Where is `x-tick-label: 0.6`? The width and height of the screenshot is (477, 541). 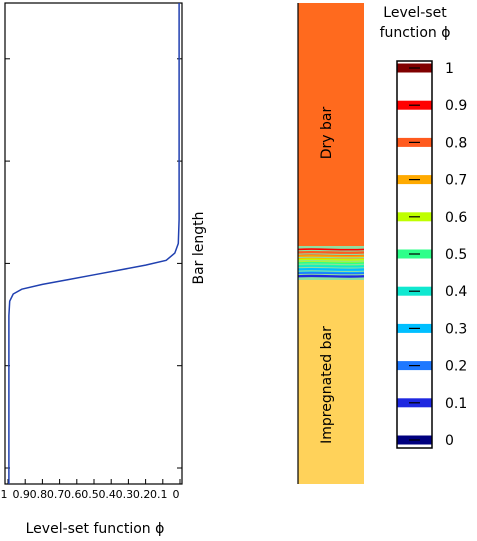 x-tick-label: 0.6 is located at coordinates (73, 494).